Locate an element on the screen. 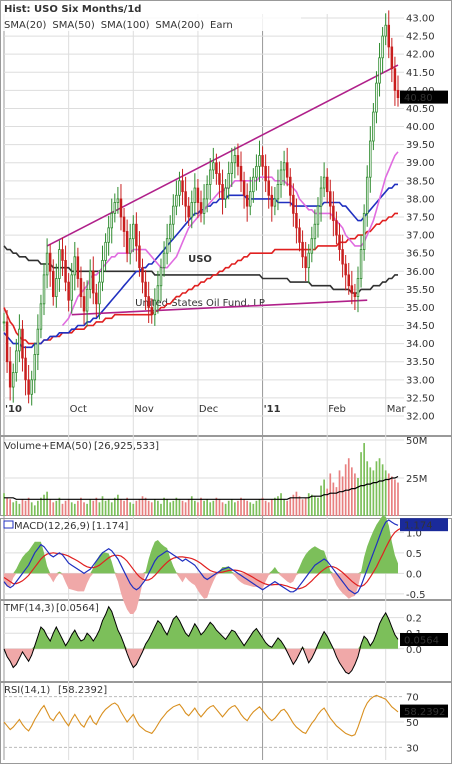  macd-axis-tick: 0.5 is located at coordinates (414, 554).